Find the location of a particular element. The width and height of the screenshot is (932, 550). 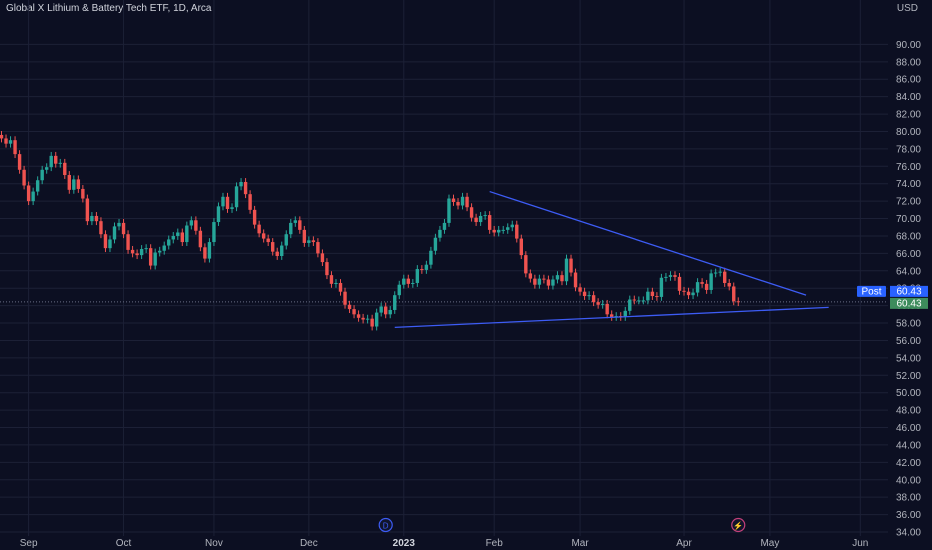

earnings-marker is located at coordinates (738, 525).